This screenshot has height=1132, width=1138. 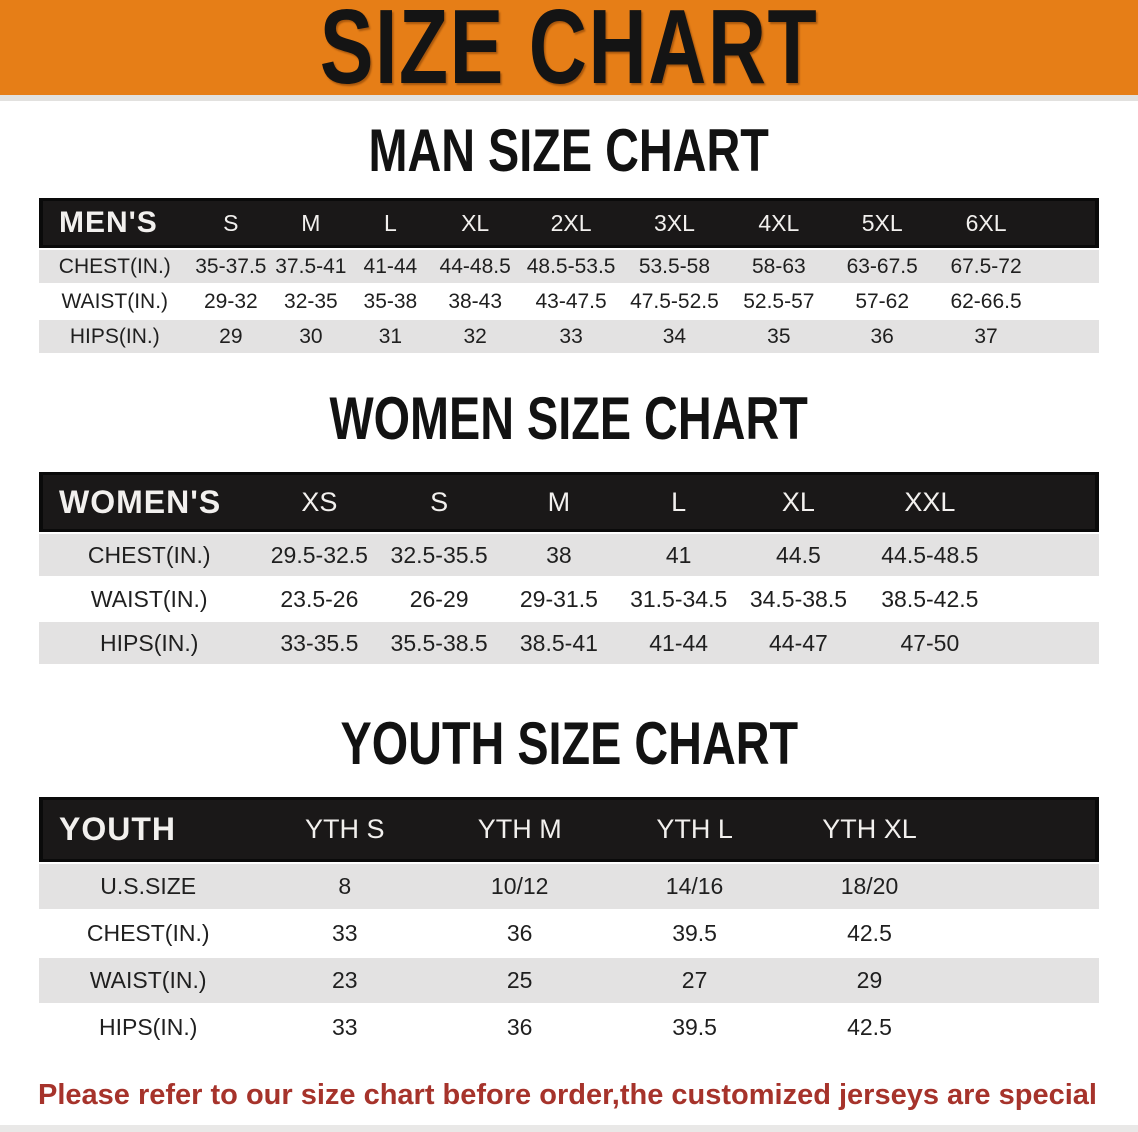 I want to click on table-row: CHEST(IN.) 33 36 39.5 42.5, so click(x=569, y=933).